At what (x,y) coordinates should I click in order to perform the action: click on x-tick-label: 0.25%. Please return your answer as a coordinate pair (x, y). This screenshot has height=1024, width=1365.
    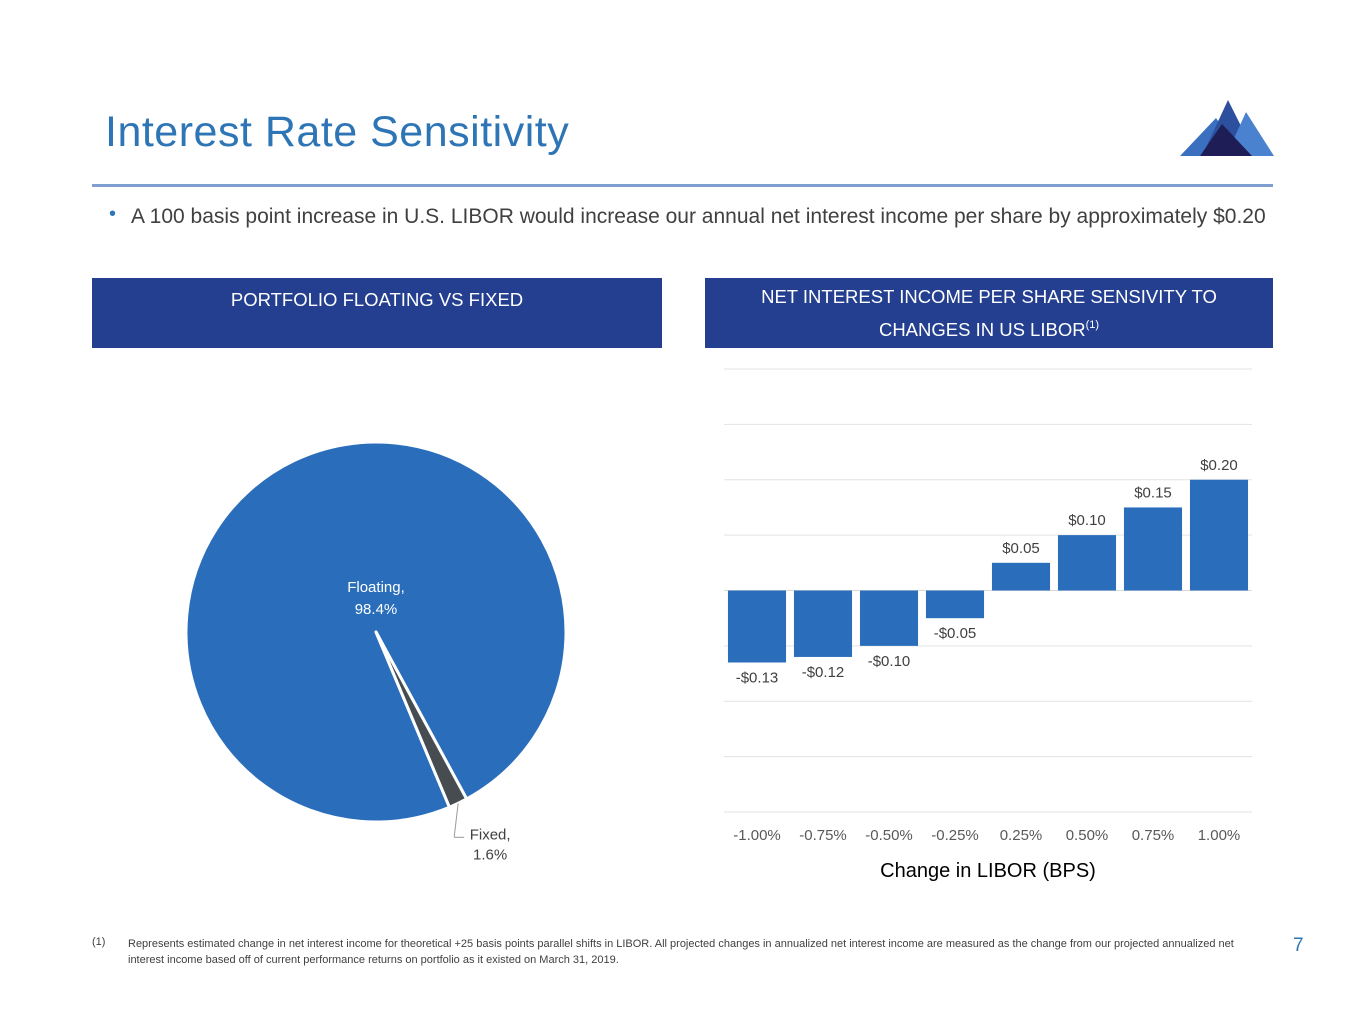
    Looking at the image, I should click on (1021, 835).